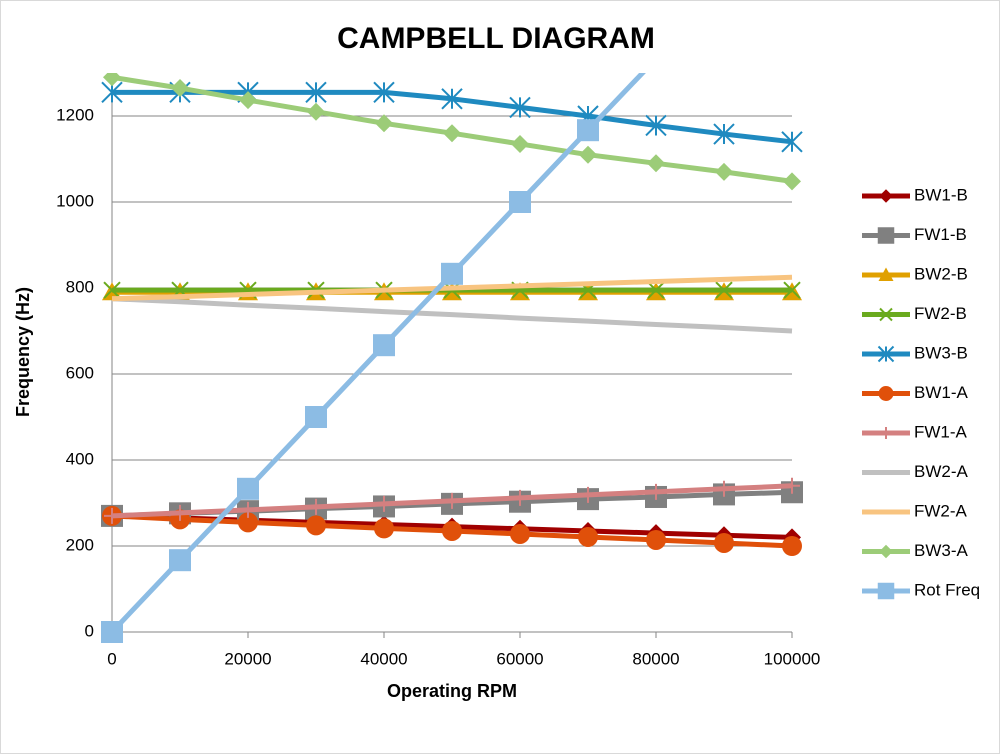 The image size is (1000, 754). What do you see at coordinates (941, 392) in the screenshot?
I see `legend-label: BW1-A` at bounding box center [941, 392].